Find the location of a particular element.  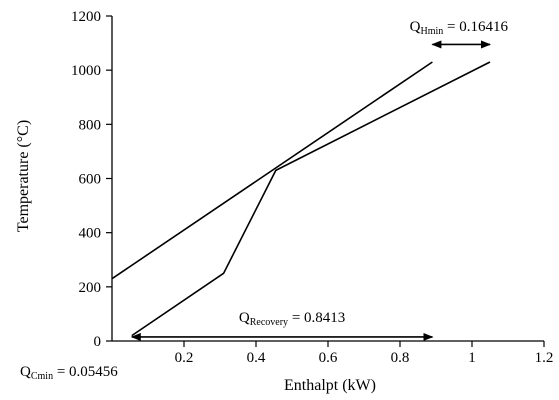

y-tick-label: 1000 is located at coordinates (86, 71).